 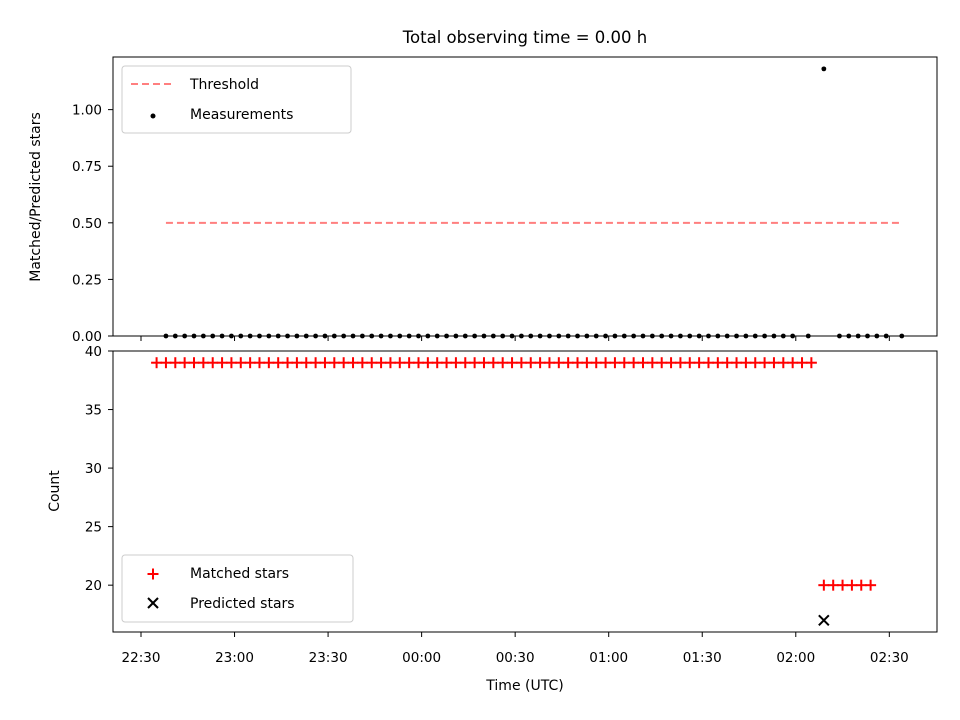 What do you see at coordinates (237, 588) in the screenshot?
I see `bottom-legend: Matched stars Predicted stars` at bounding box center [237, 588].